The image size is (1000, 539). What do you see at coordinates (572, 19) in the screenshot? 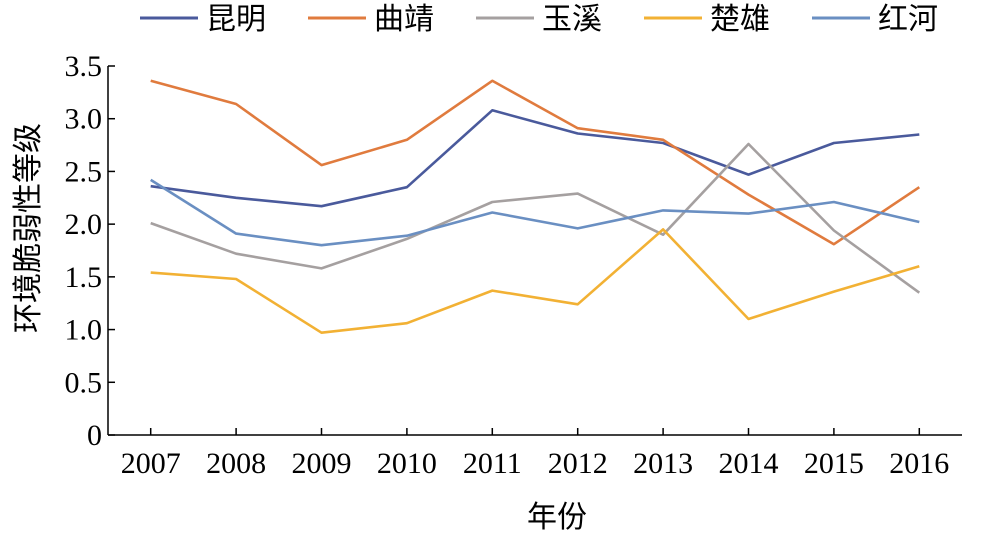
I see `legend-label: 玉溪` at bounding box center [572, 19].